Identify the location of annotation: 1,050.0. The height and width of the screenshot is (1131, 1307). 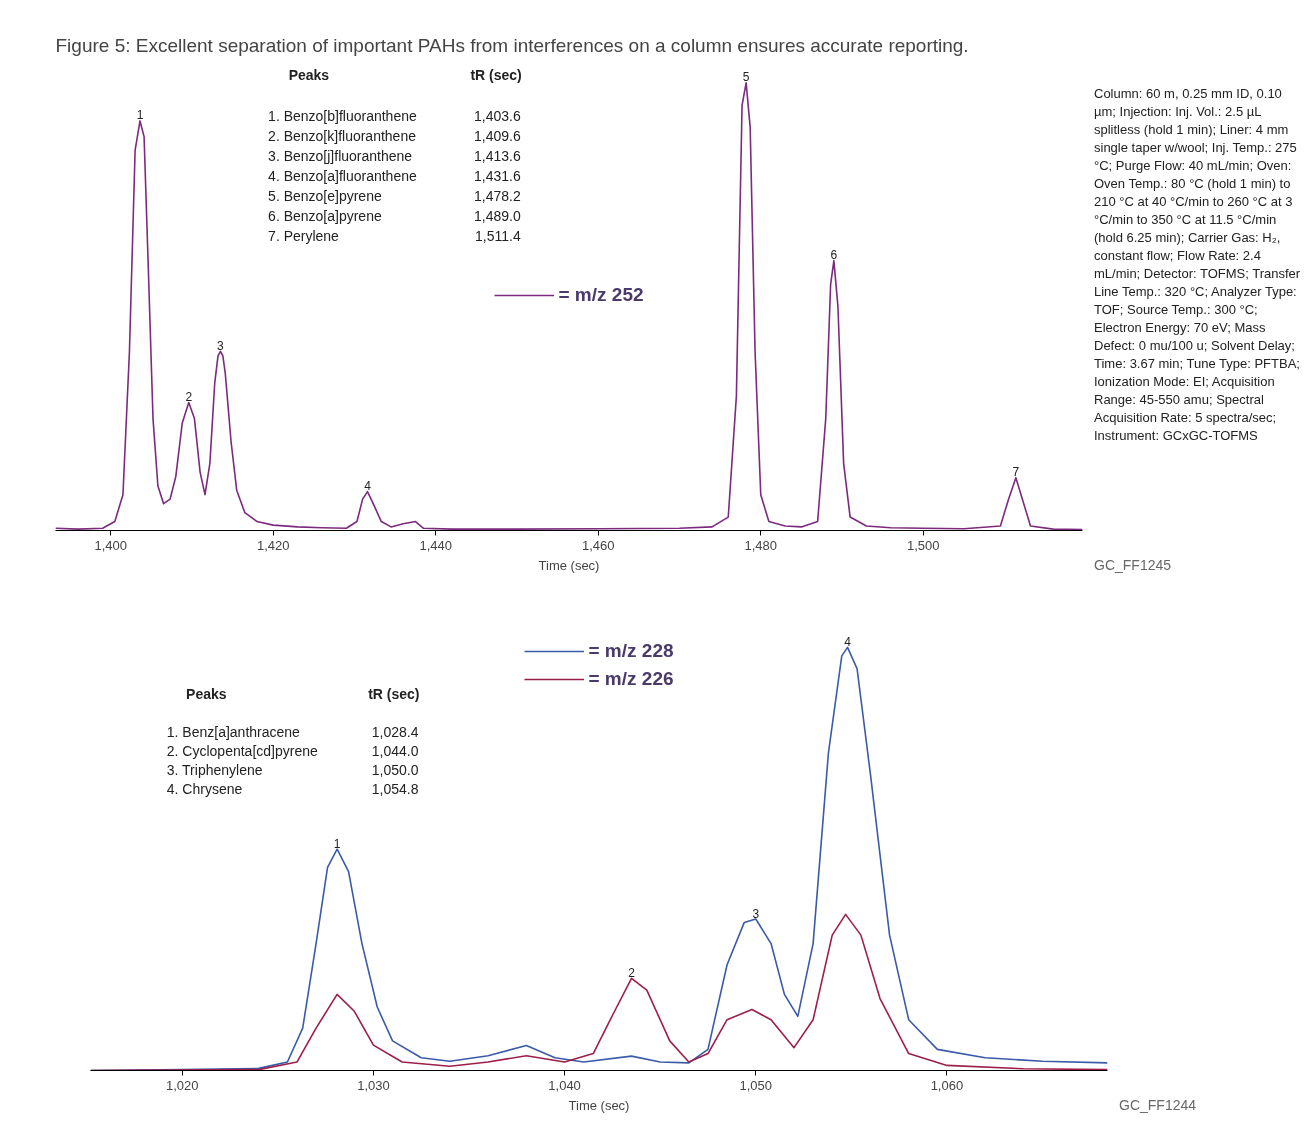
(395, 770).